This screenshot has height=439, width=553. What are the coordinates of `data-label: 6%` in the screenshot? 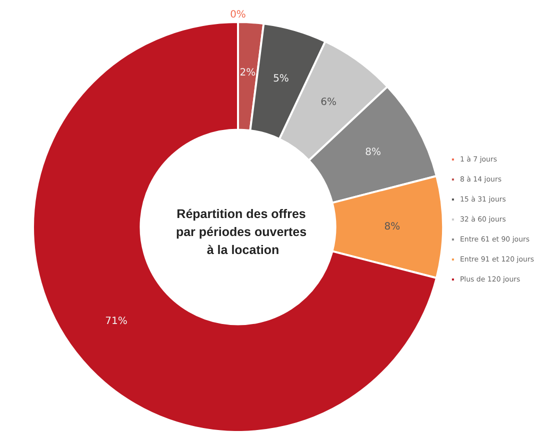 It's located at (328, 102).